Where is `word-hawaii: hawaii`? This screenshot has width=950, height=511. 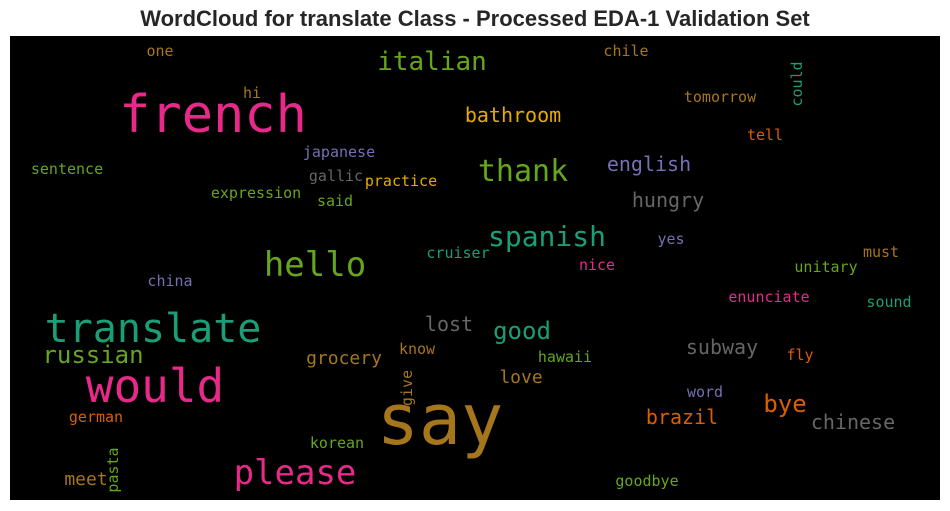
word-hawaii: hawaii is located at coordinates (565, 357).